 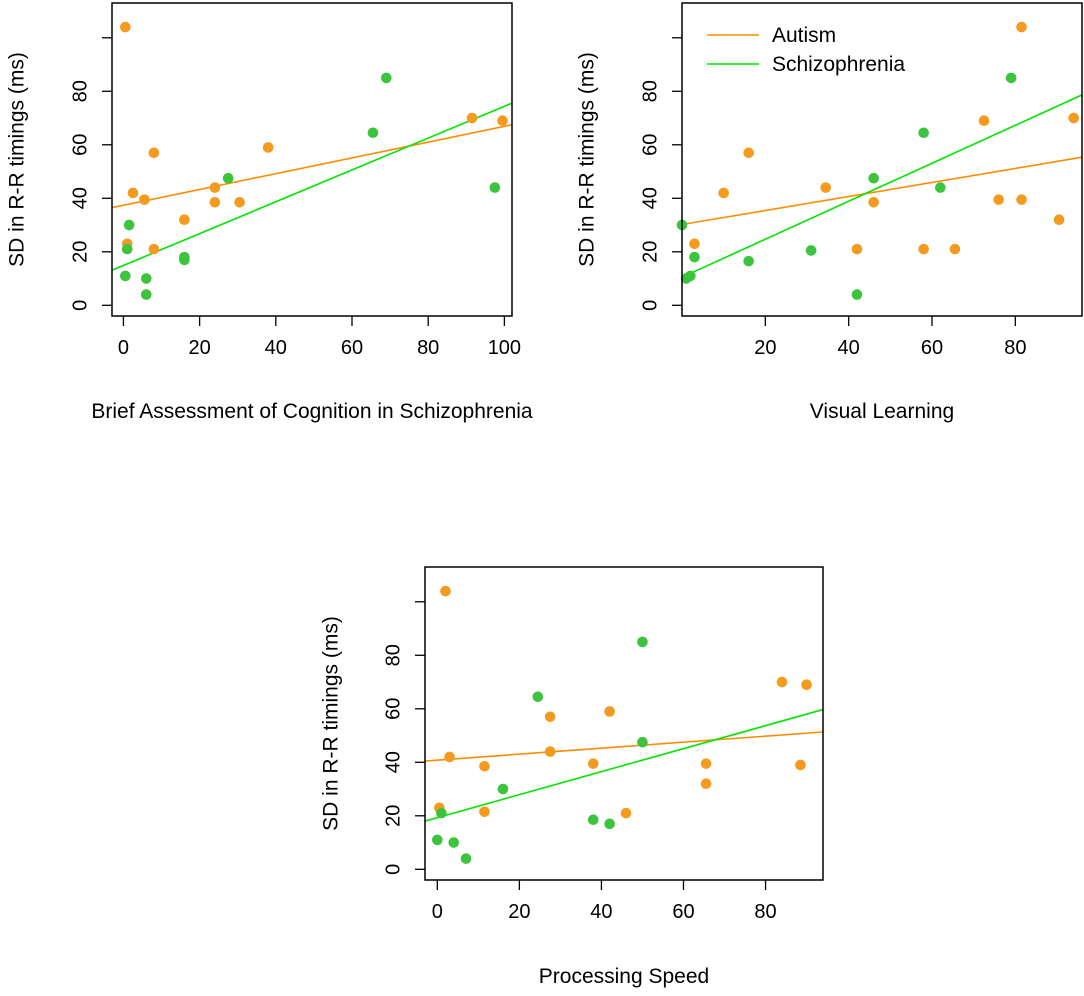 I want to click on x-axis-title: Processing Speed, so click(x=624, y=976).